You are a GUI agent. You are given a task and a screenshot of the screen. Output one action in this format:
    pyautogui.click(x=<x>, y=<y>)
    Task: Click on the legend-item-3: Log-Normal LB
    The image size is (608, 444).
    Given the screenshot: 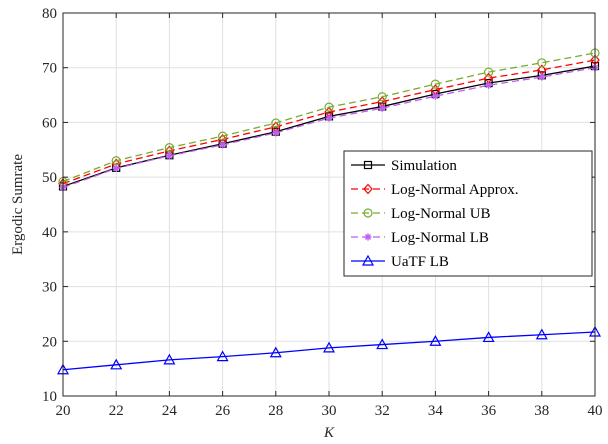 What is the action you would take?
    pyautogui.click(x=420, y=238)
    